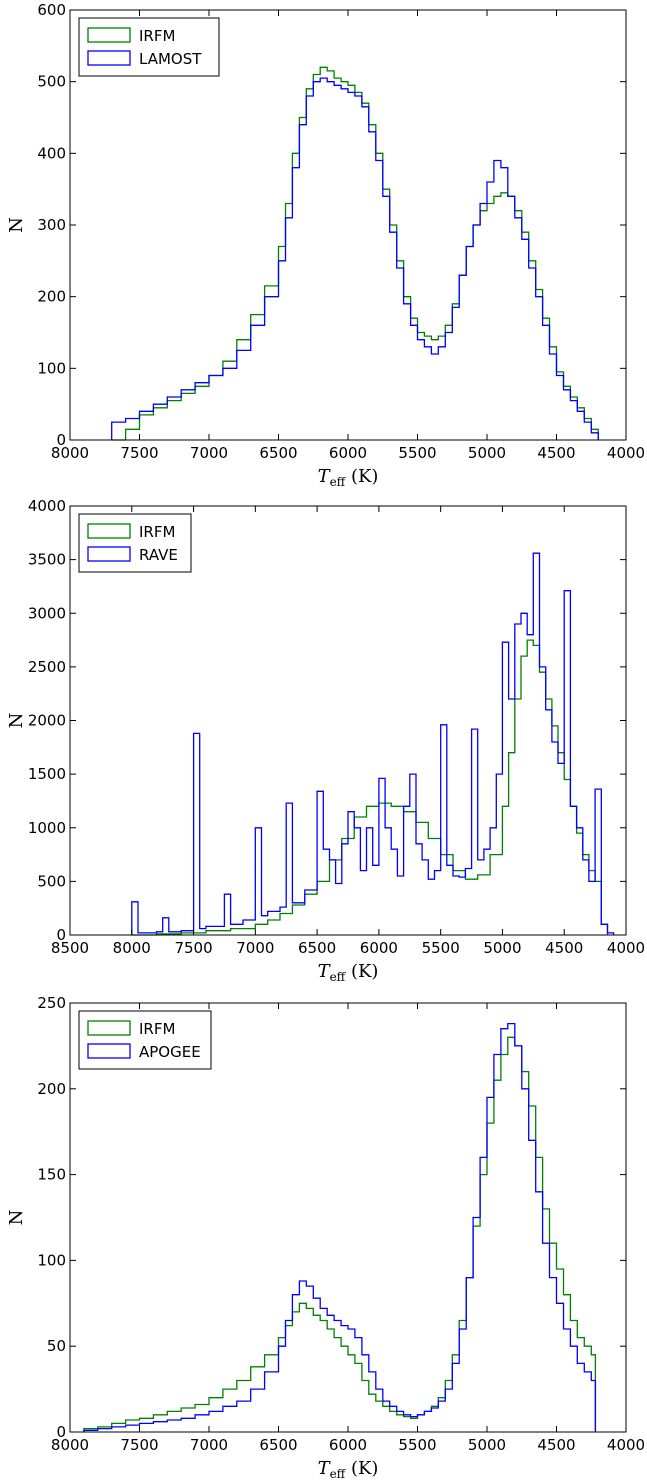 The width and height of the screenshot is (647, 1482). What do you see at coordinates (47, 560) in the screenshot?
I see `y-tick-label: 3500` at bounding box center [47, 560].